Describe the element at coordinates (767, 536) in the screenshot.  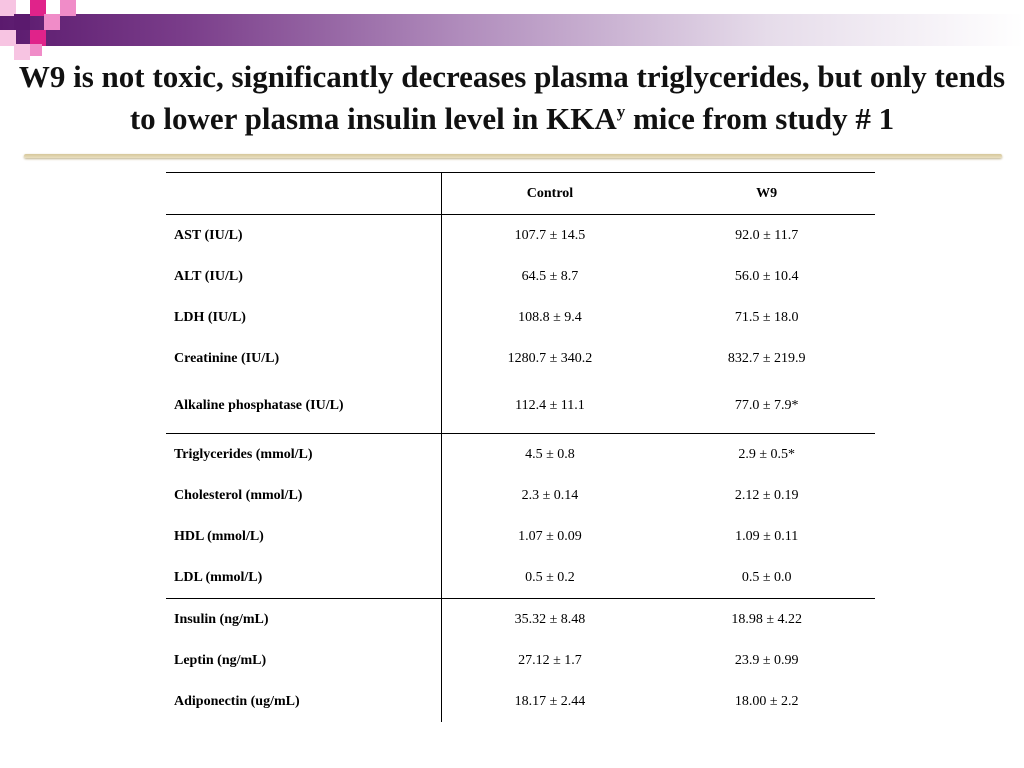
I see `w9-value: 1.09 ± 0.11` at that location.